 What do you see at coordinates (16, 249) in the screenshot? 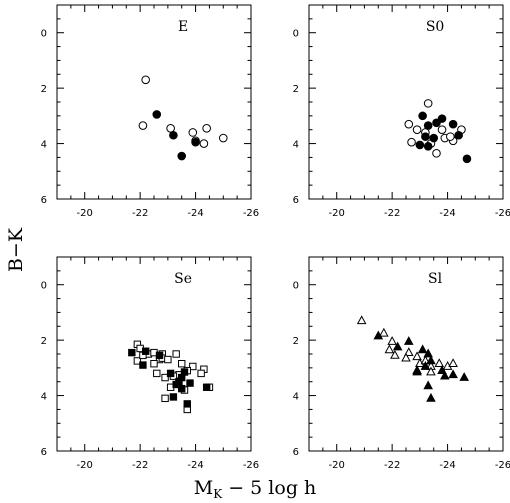
I see `y-axis-title: B−K` at bounding box center [16, 249].